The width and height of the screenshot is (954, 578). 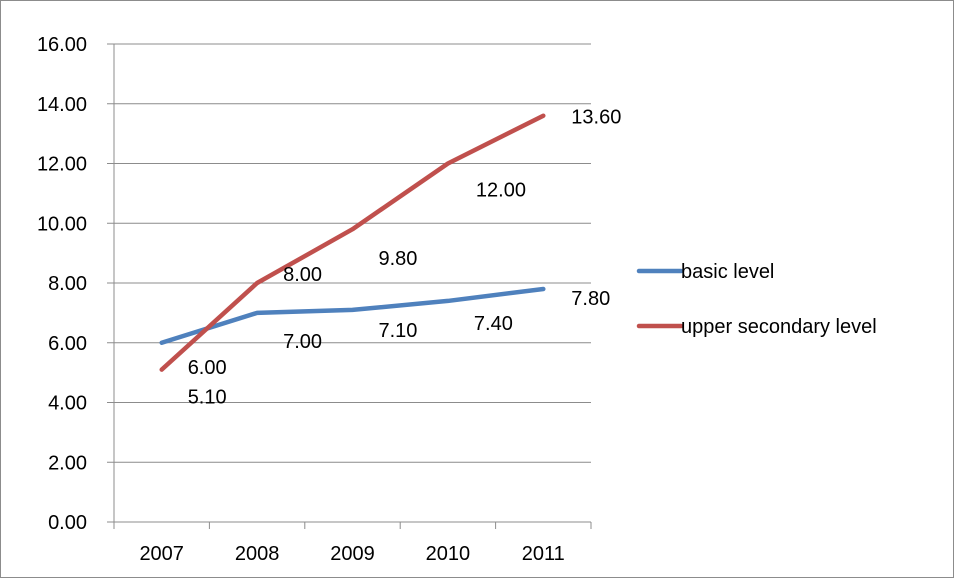 I want to click on x-tick-label: 2007, so click(x=161, y=554).